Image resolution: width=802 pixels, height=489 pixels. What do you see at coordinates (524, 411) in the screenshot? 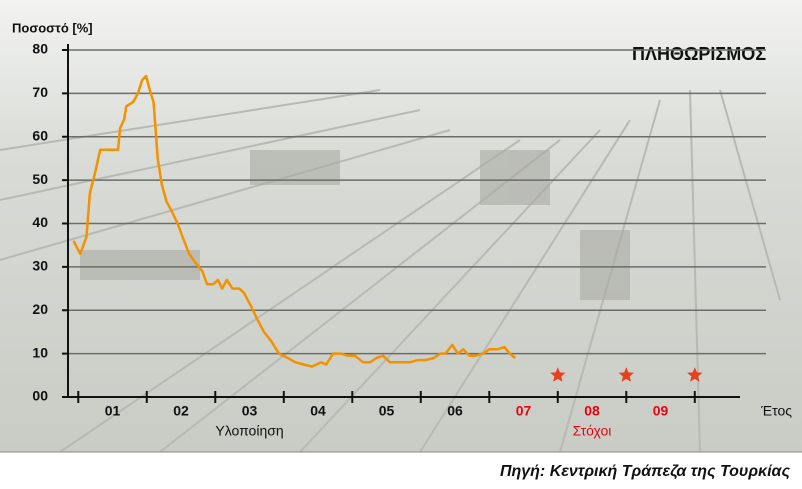
I see `x-tick-label: 07` at bounding box center [524, 411].